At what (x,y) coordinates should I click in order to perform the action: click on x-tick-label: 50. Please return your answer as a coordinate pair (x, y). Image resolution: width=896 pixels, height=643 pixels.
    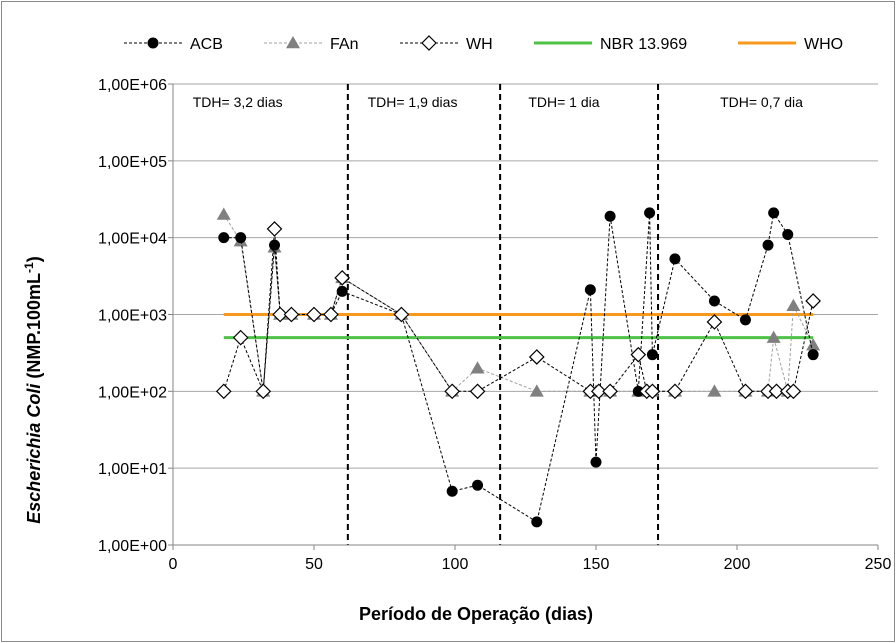
    Looking at the image, I should click on (314, 564).